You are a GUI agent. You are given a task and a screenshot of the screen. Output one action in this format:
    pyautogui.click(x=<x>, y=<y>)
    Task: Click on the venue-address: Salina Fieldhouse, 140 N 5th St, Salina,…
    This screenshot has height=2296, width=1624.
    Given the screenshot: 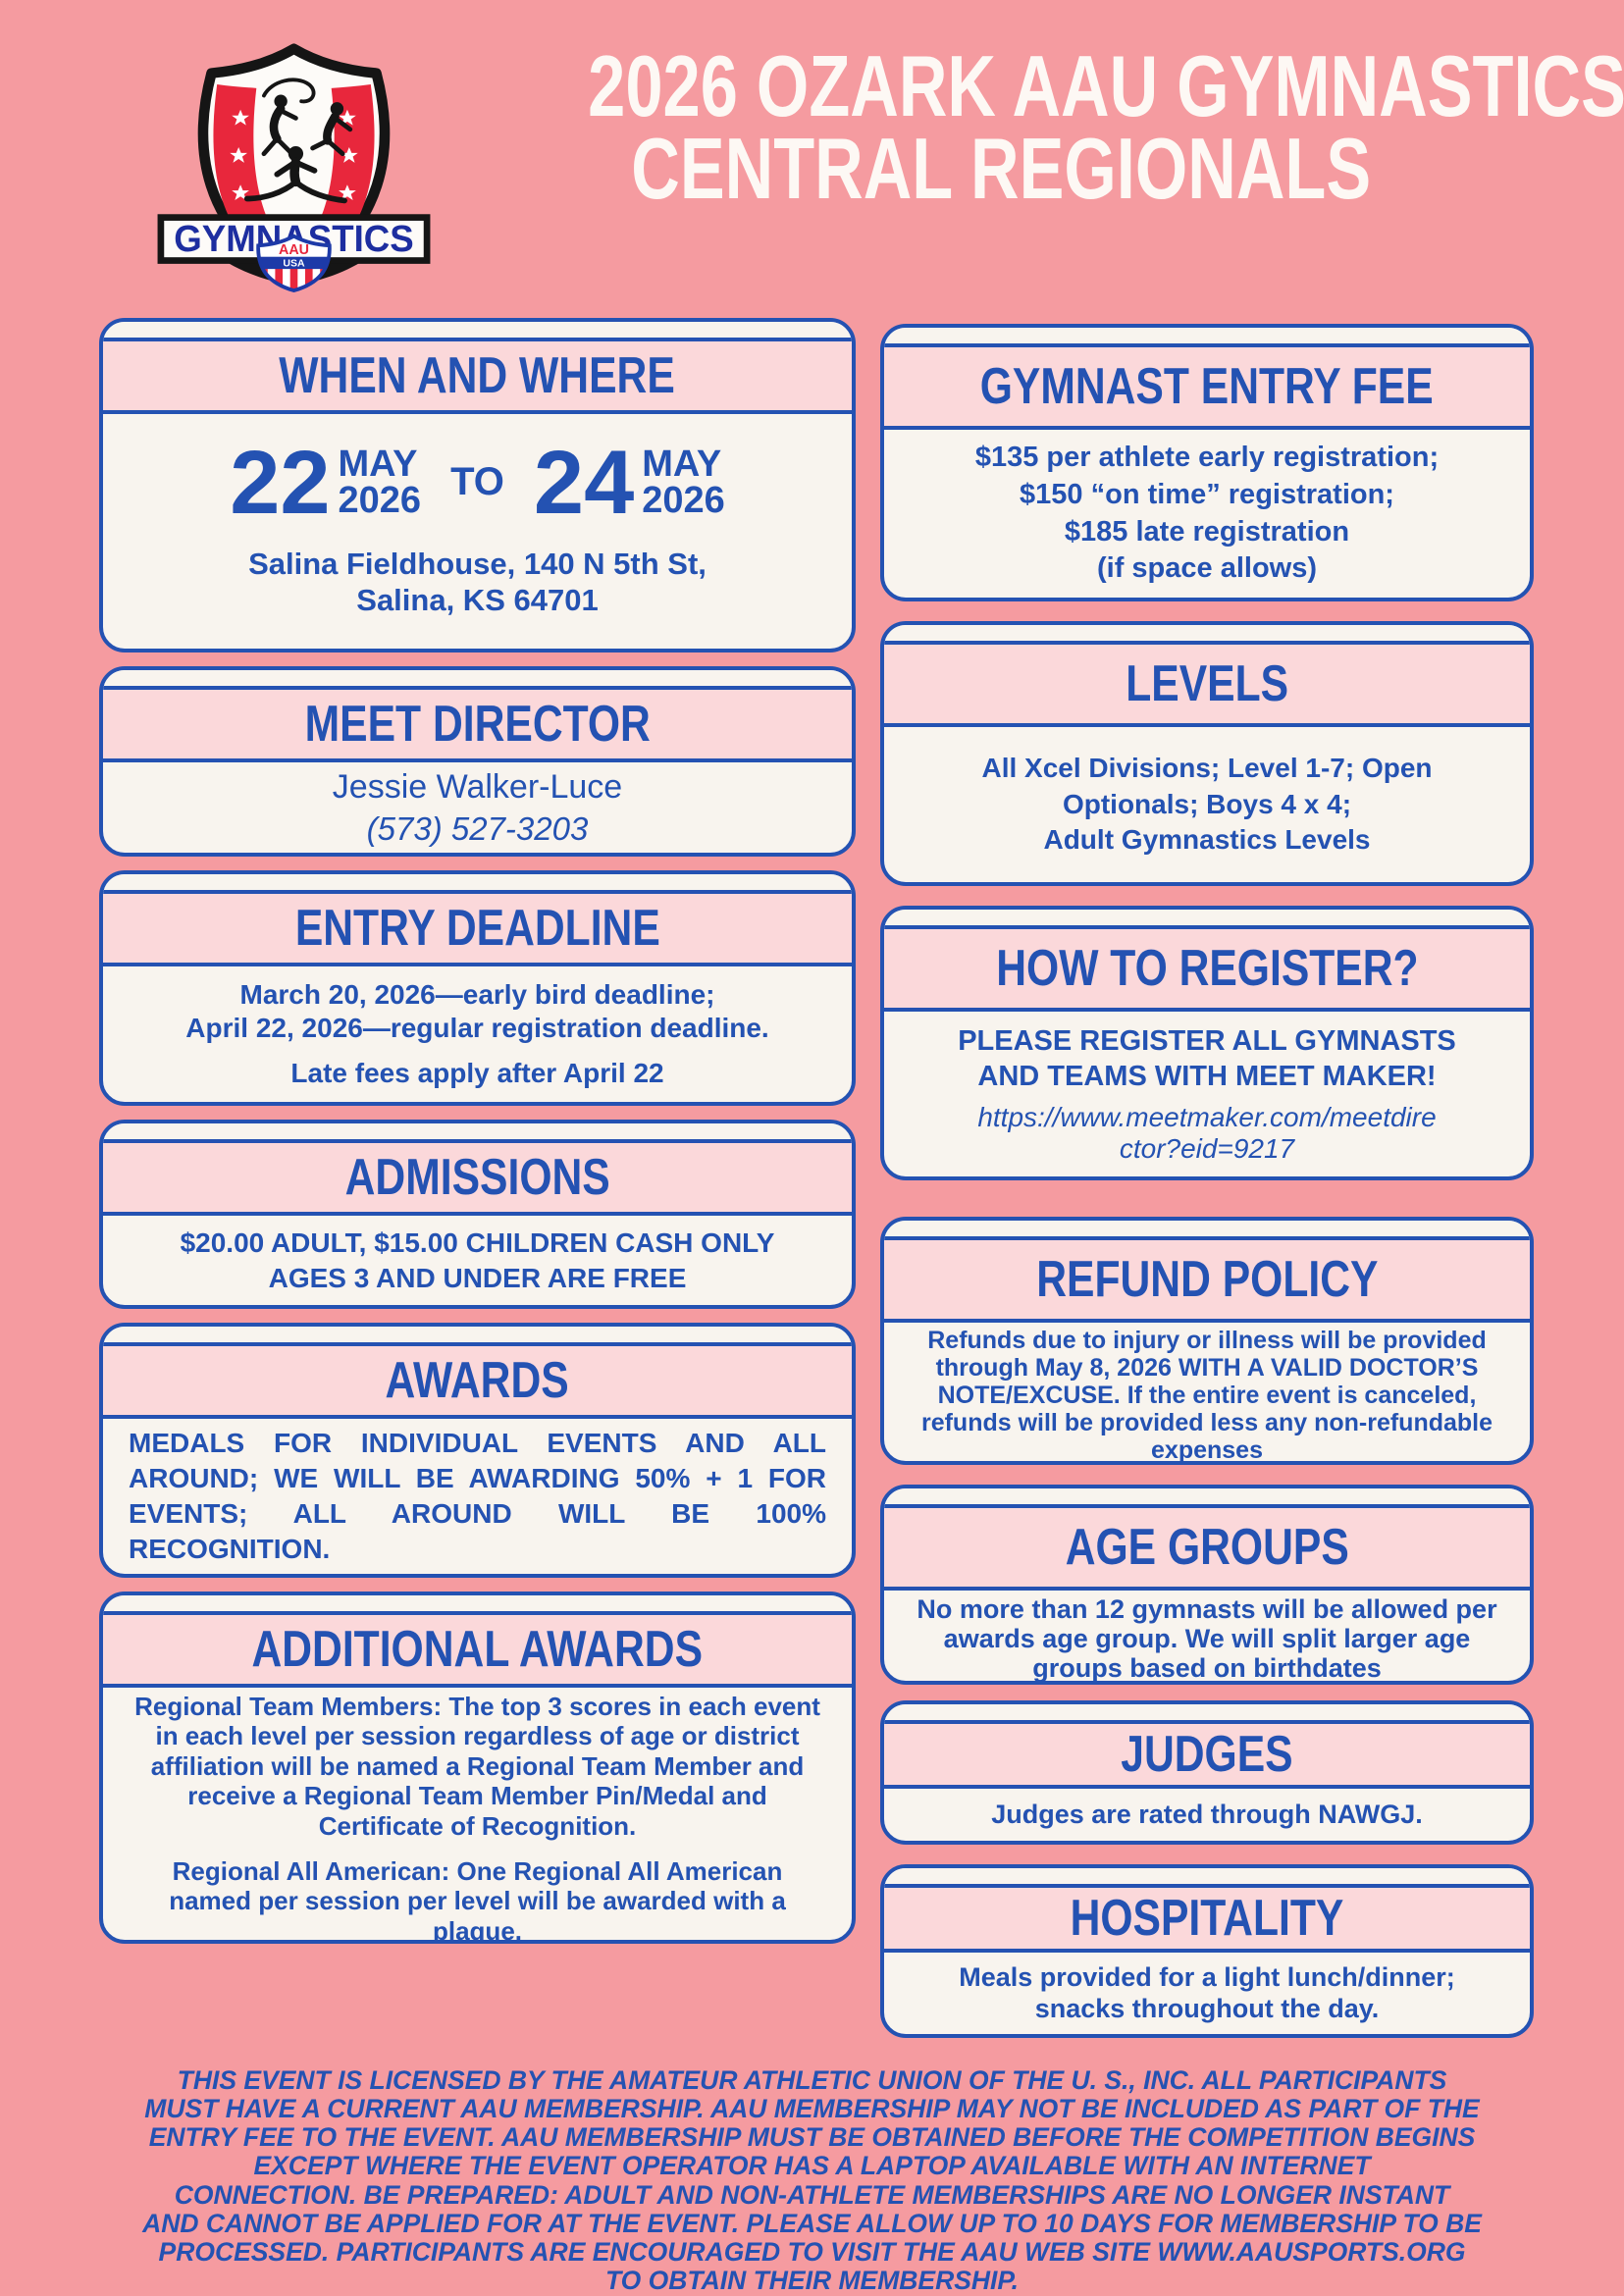 What is the action you would take?
    pyautogui.click(x=477, y=582)
    